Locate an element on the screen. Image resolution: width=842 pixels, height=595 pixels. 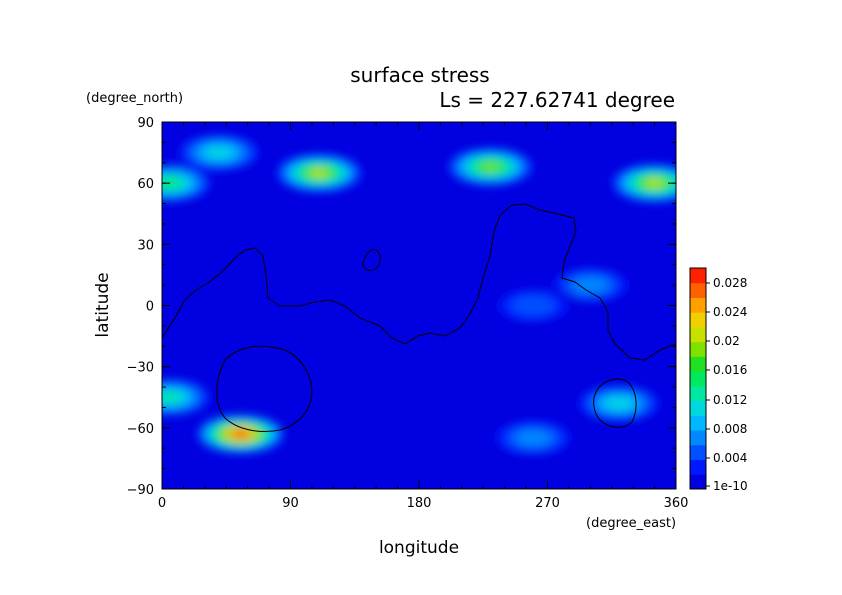
x-axis-label: longitude is located at coordinates (419, 548).